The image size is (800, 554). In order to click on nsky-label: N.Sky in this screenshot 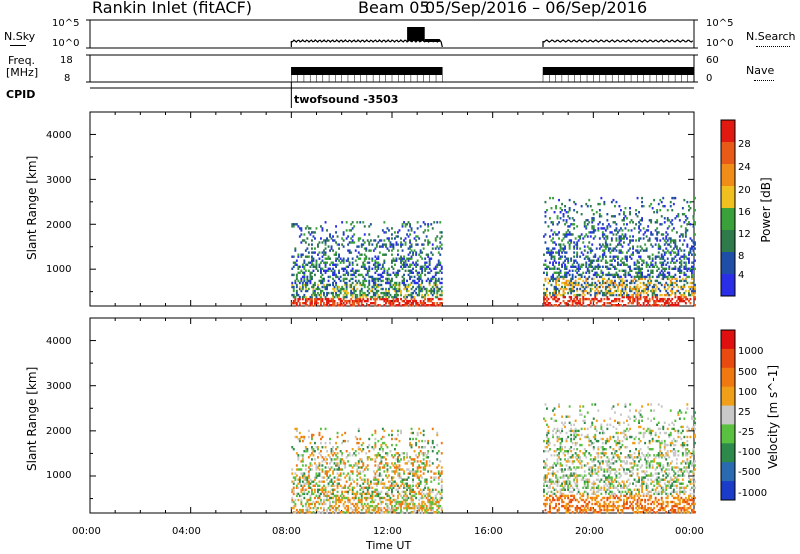, I will do `click(20, 36)`.